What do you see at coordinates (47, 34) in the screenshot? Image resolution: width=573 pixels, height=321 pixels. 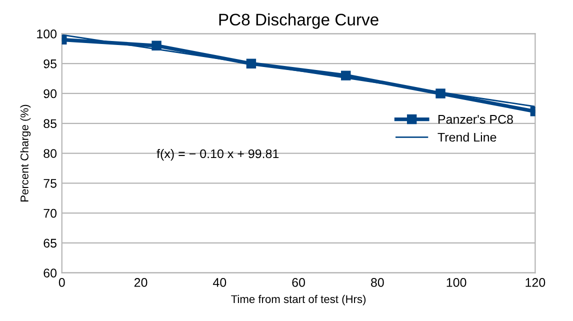 I see `y-tick-label: 100` at bounding box center [47, 34].